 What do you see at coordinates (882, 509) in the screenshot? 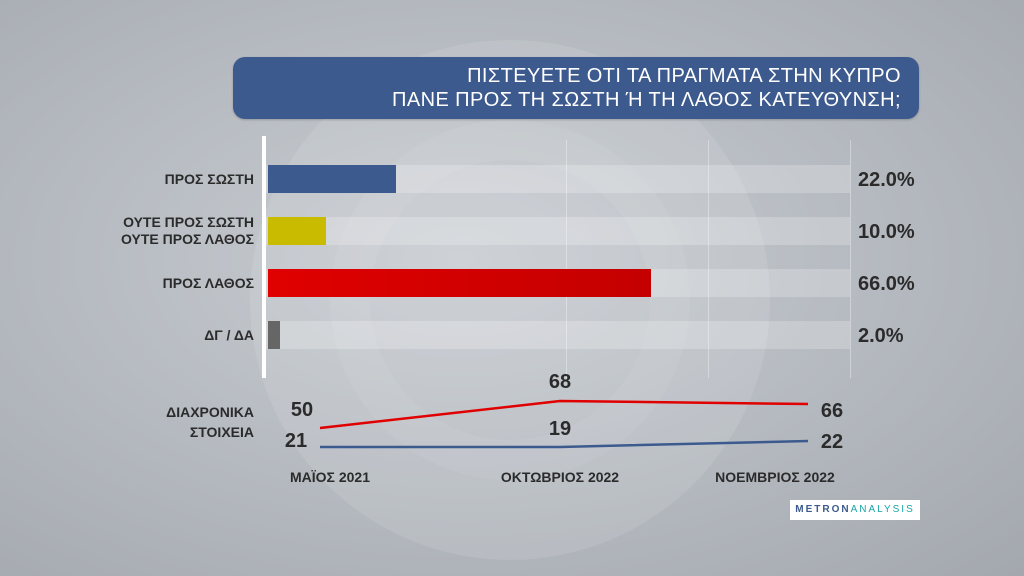
I see `logo-part2: ANALYSIS` at bounding box center [882, 509].